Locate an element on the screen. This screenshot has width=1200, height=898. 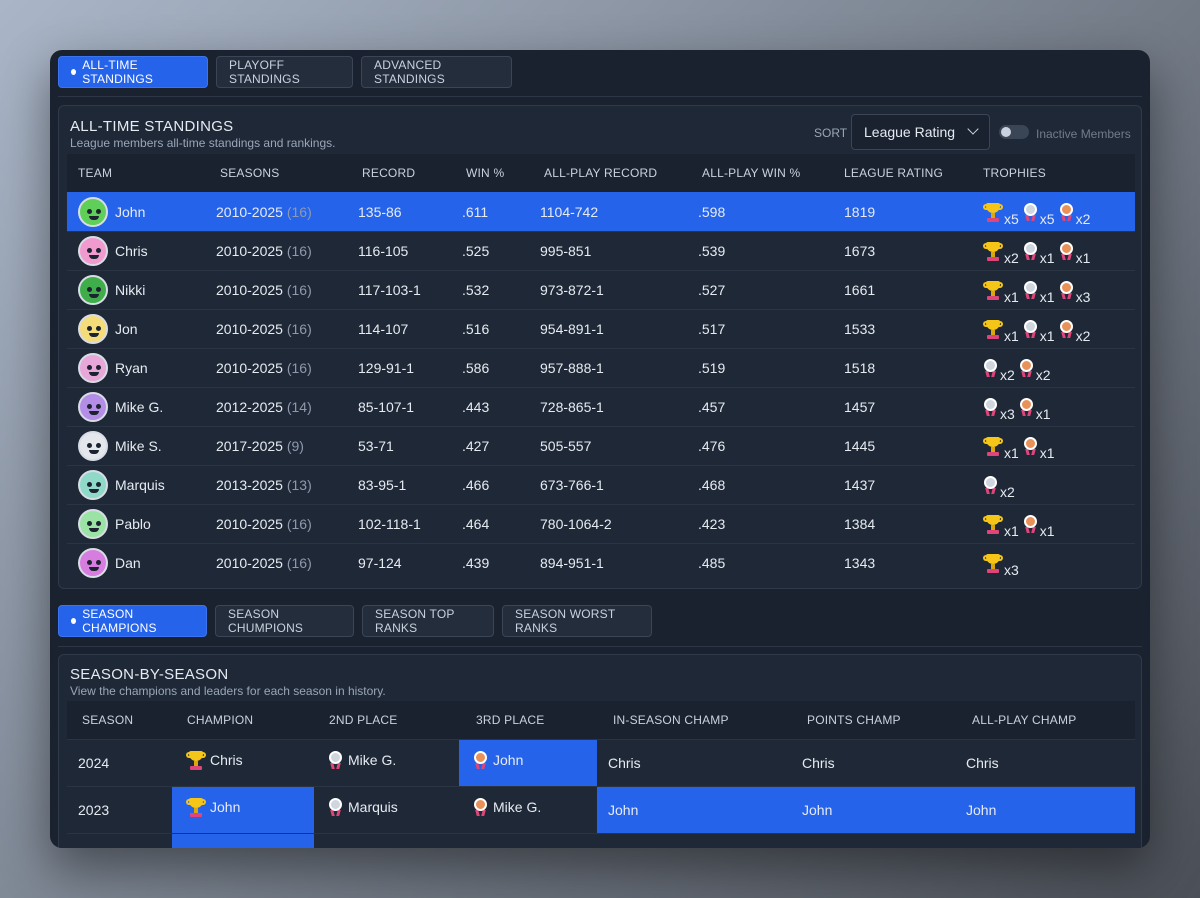
team-name: Mike G. is located at coordinates (139, 407).